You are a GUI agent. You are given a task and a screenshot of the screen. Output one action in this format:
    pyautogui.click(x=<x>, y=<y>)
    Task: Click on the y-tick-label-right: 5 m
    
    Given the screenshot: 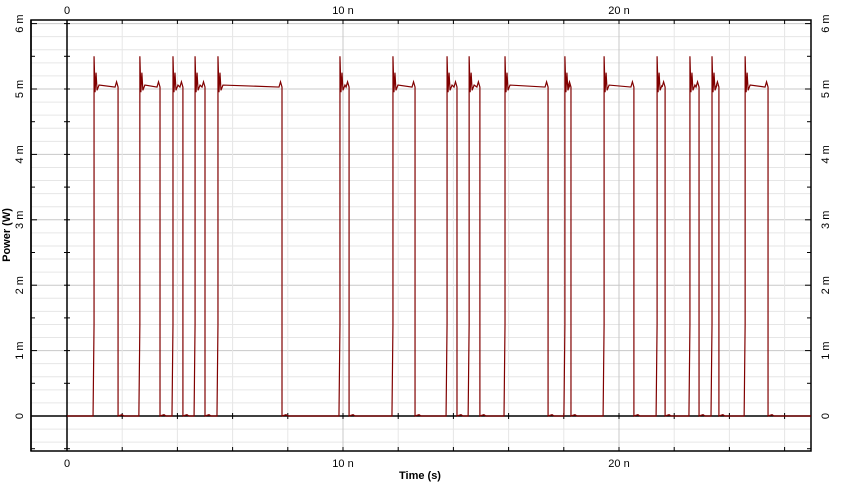 What is the action you would take?
    pyautogui.click(x=826, y=89)
    